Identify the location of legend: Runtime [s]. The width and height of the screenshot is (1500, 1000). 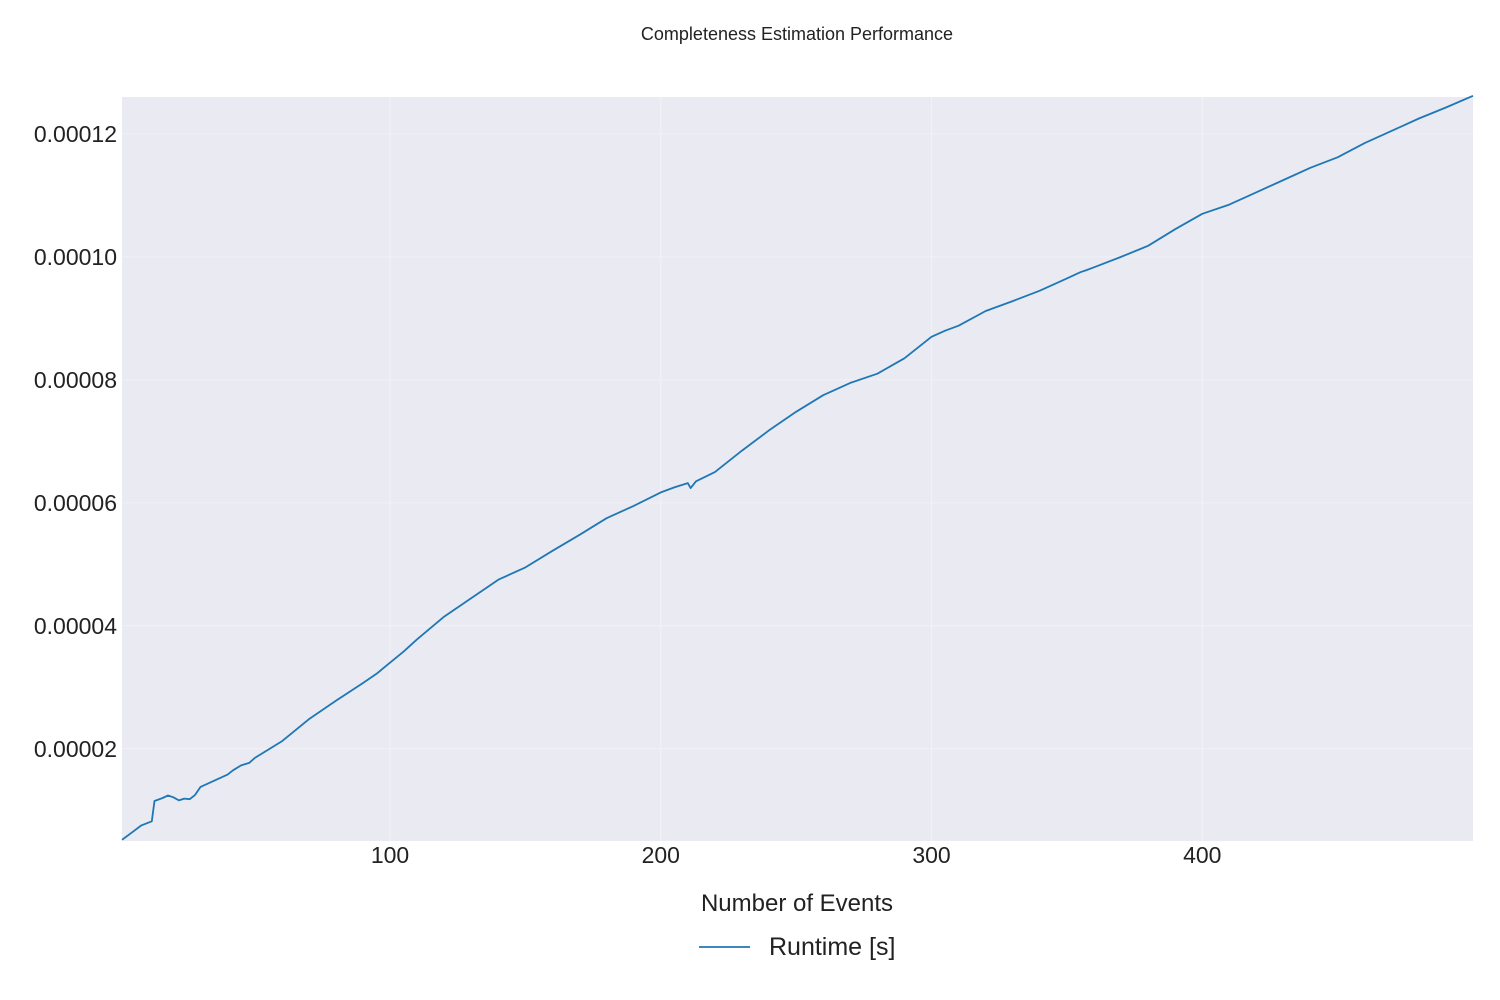
(797, 947).